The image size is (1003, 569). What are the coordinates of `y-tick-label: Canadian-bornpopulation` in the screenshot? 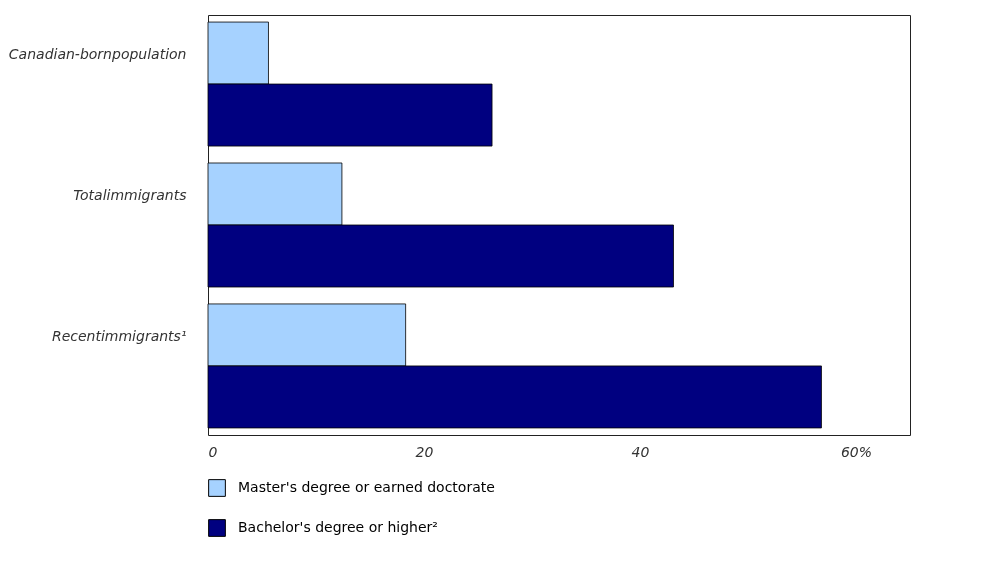 It's located at (97, 54).